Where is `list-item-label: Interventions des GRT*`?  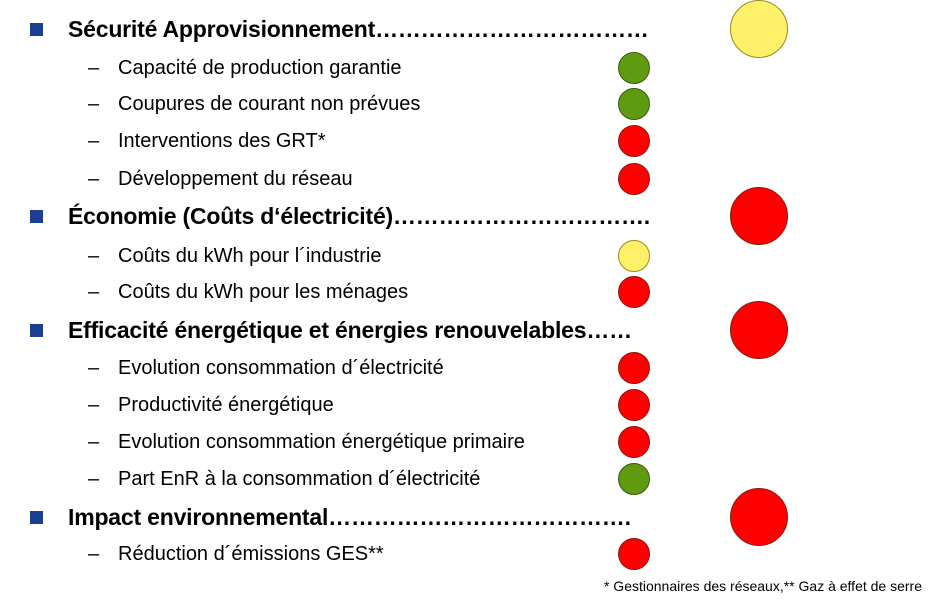
list-item-label: Interventions des GRT* is located at coordinates (222, 140).